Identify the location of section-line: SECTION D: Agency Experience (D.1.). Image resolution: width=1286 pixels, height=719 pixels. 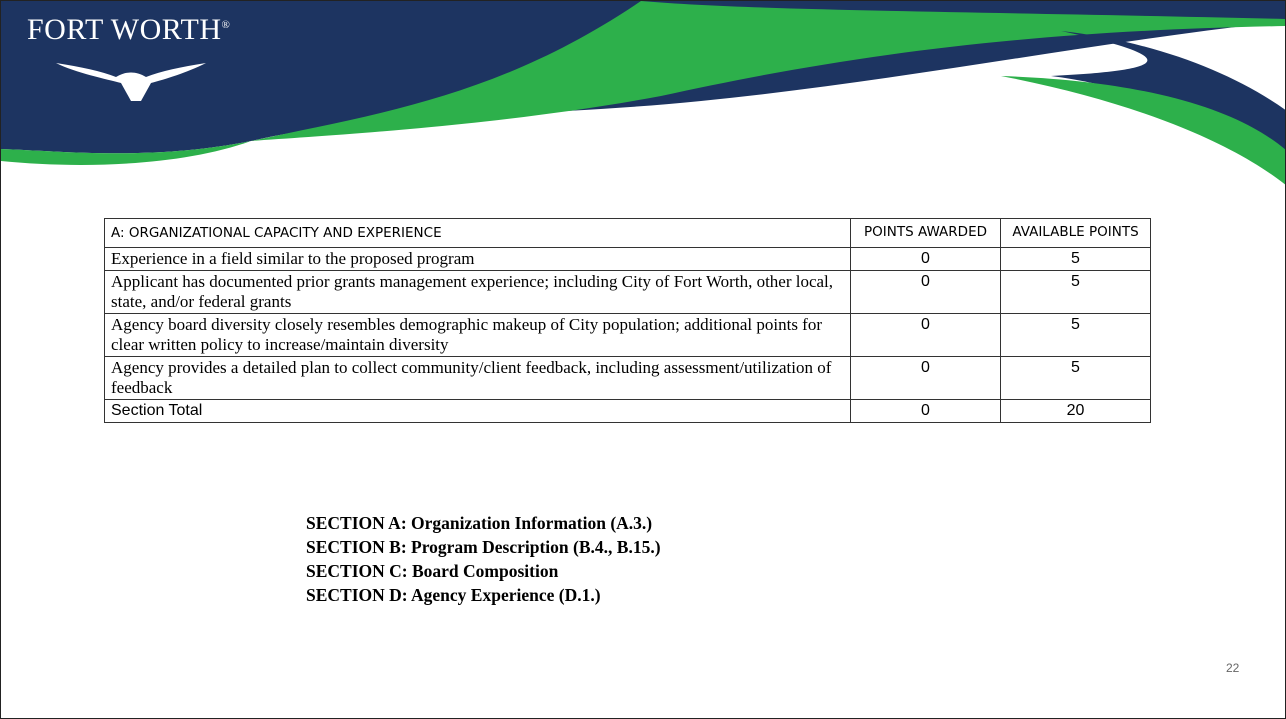
(453, 595).